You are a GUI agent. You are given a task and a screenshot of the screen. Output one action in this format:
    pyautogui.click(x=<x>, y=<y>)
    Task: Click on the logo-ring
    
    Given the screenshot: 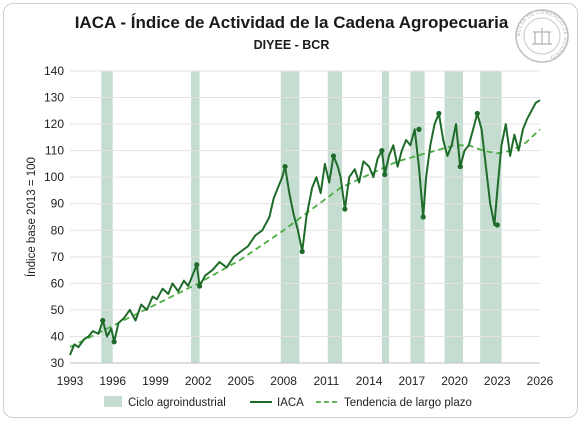 What is the action you would take?
    pyautogui.click(x=542, y=36)
    